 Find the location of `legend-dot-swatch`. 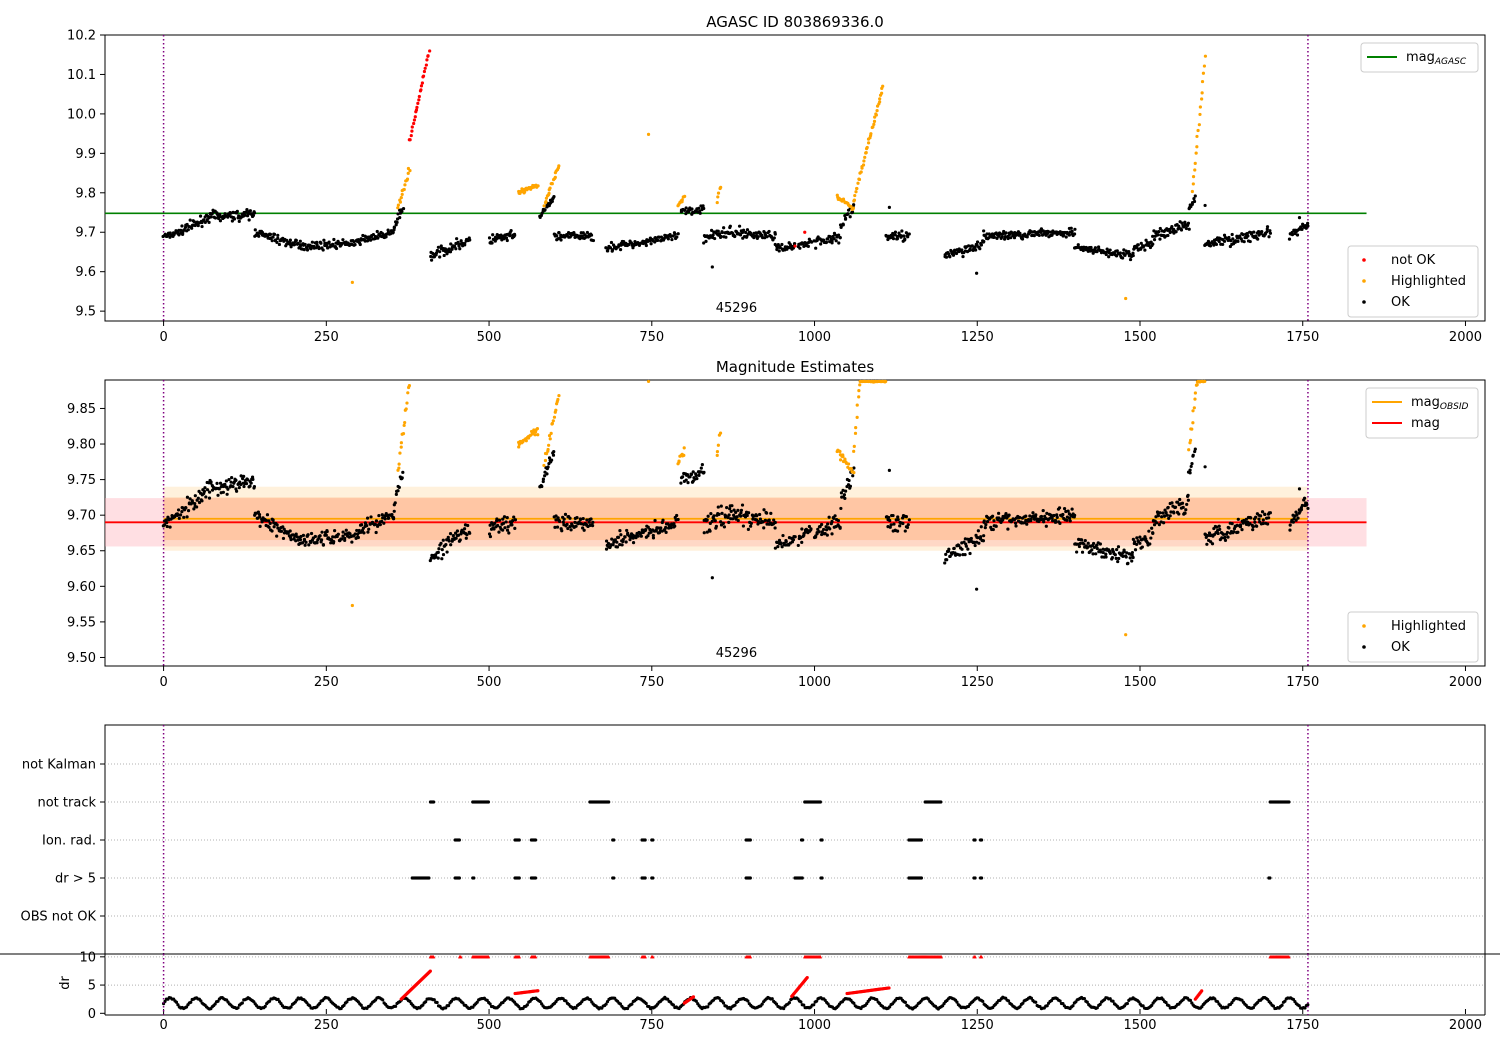

legend-dot-swatch is located at coordinates (1364, 626).